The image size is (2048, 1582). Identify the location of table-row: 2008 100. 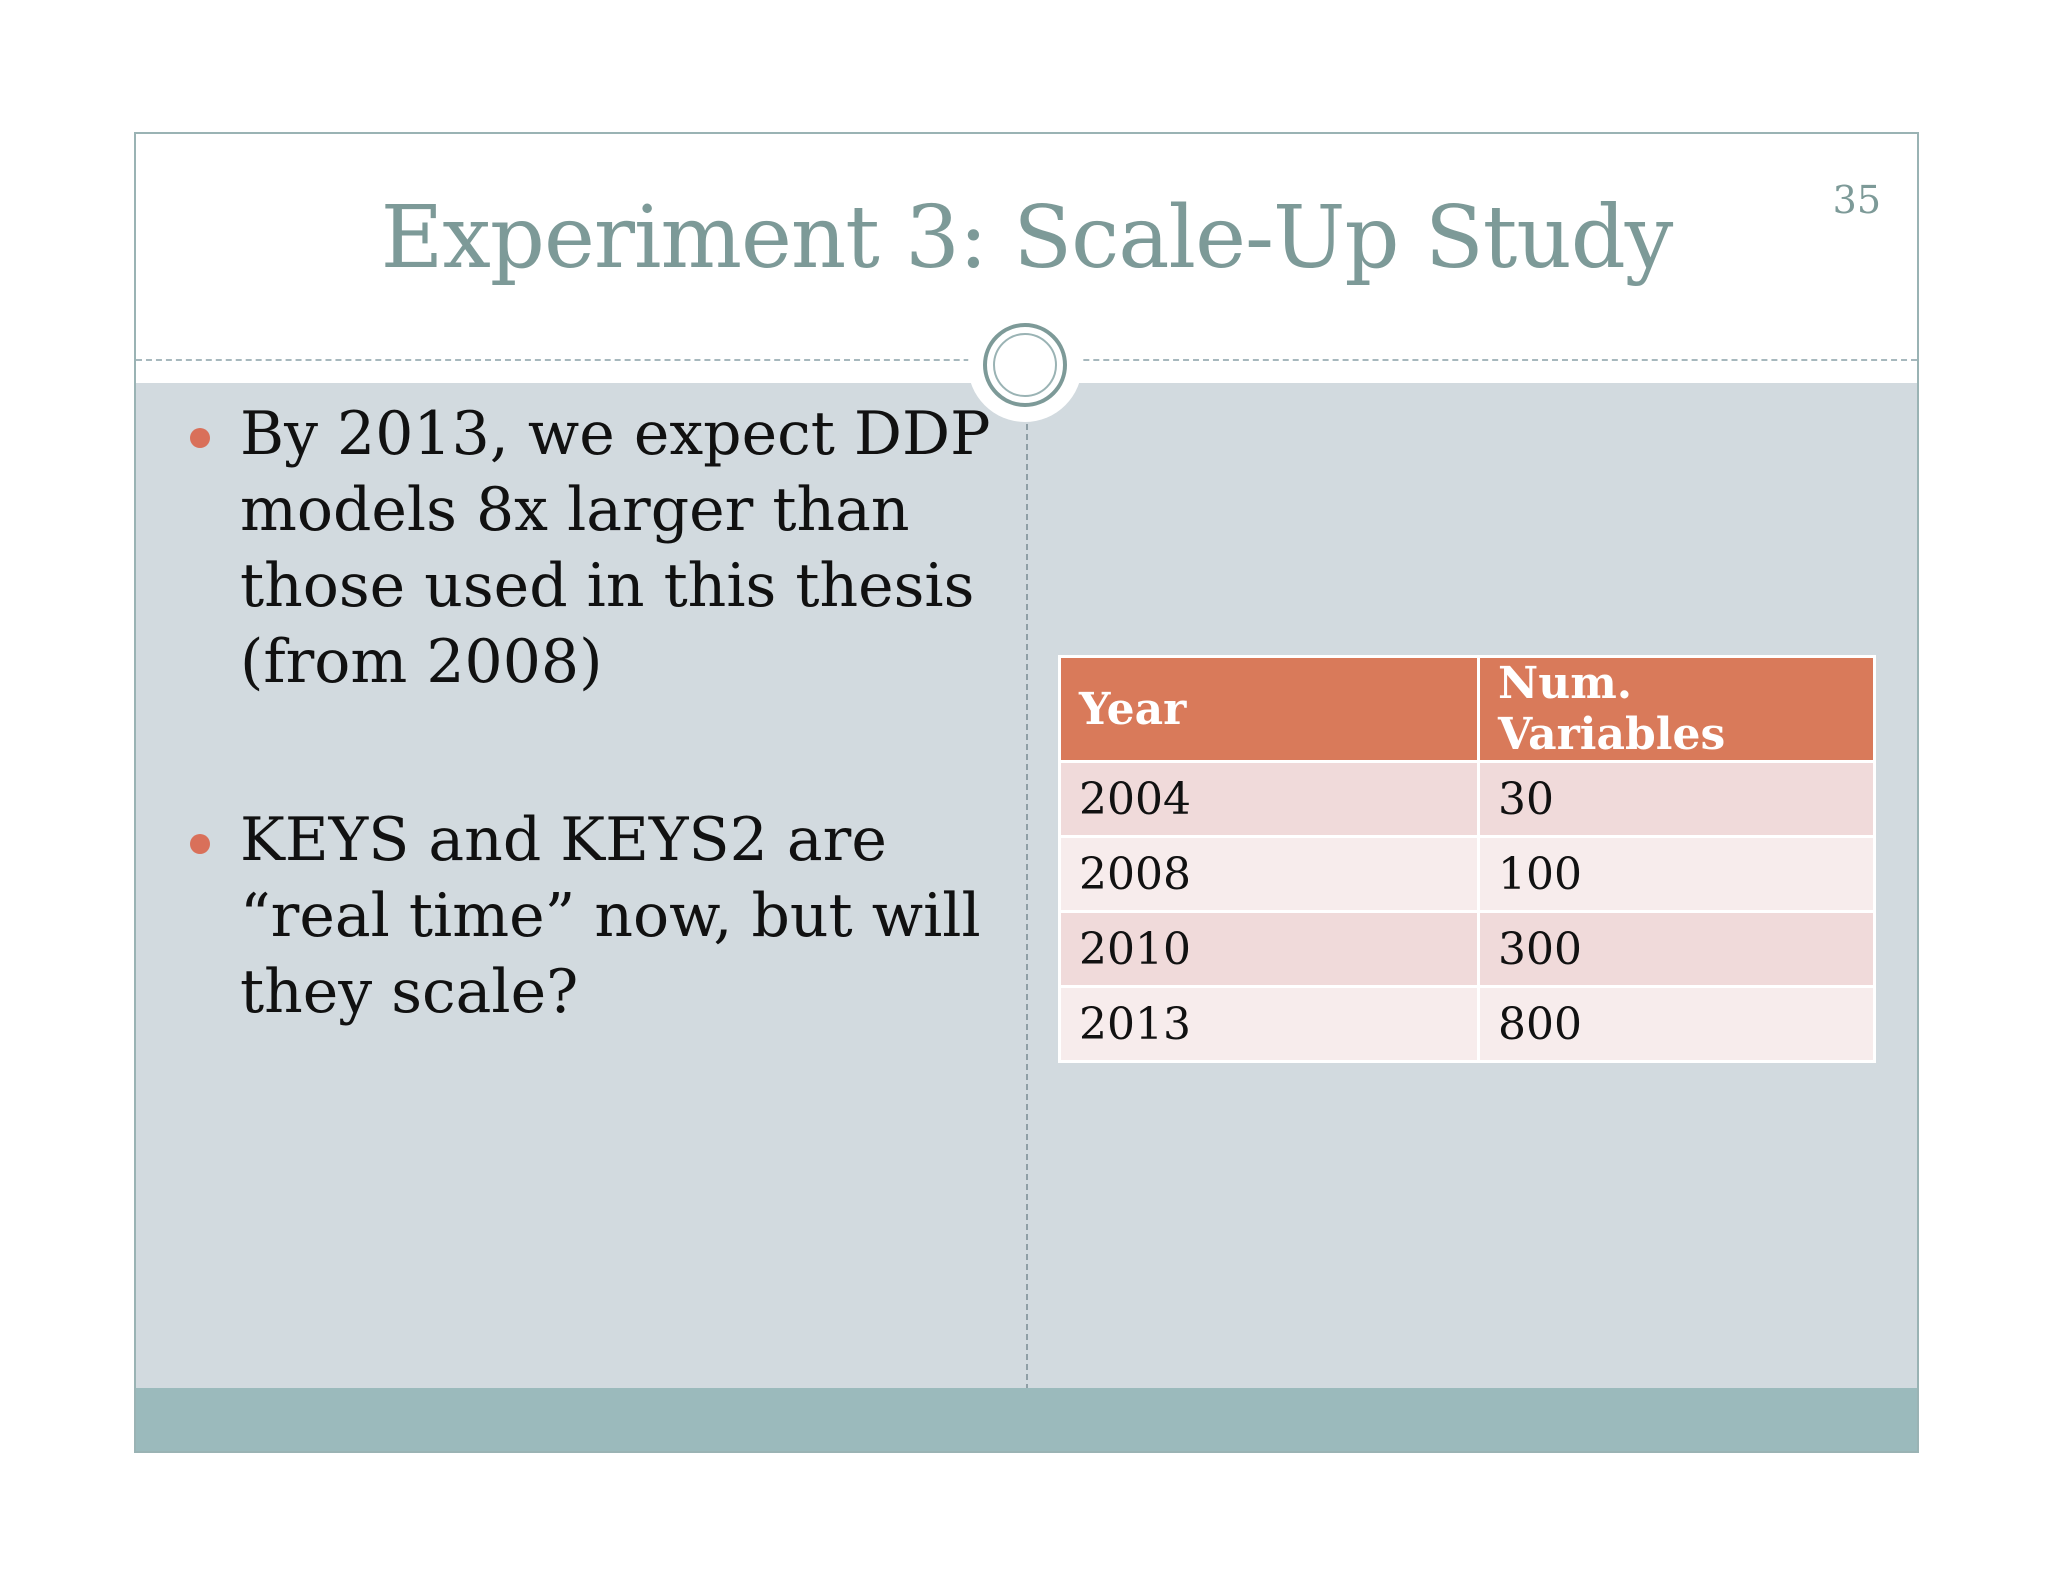
(1467, 874).